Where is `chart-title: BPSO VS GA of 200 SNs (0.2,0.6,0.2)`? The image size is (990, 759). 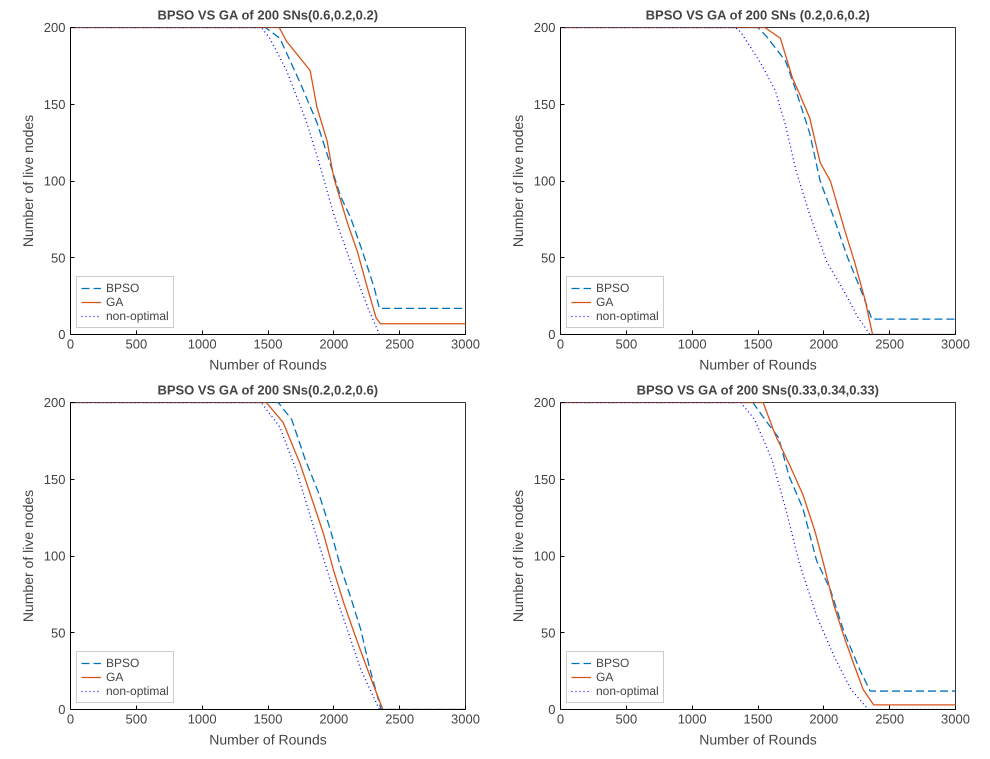 chart-title: BPSO VS GA of 200 SNs (0.2,0.6,0.2) is located at coordinates (758, 15).